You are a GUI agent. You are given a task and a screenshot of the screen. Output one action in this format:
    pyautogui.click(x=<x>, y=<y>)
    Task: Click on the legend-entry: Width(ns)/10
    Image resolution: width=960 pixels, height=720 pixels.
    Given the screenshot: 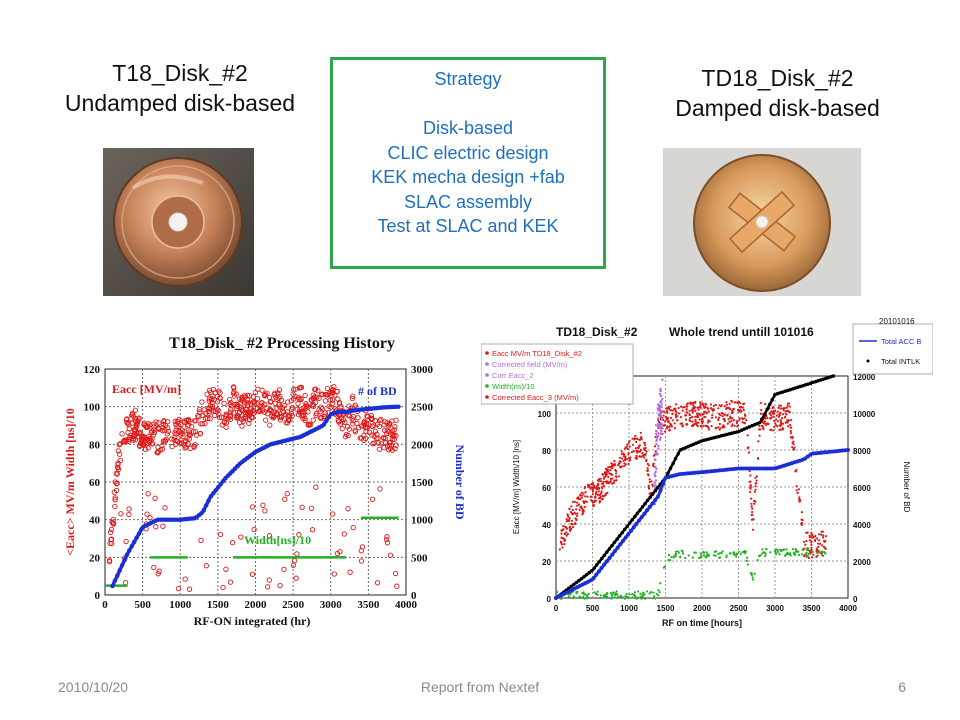 What is the action you would take?
    pyautogui.click(x=513, y=386)
    